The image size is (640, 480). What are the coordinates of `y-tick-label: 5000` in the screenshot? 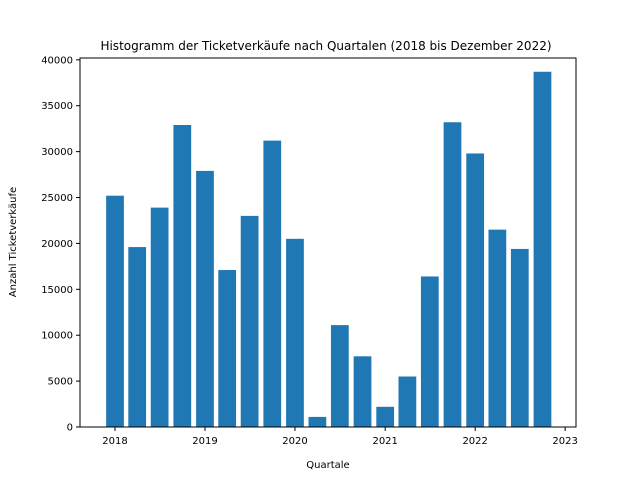 It's located at (60, 382).